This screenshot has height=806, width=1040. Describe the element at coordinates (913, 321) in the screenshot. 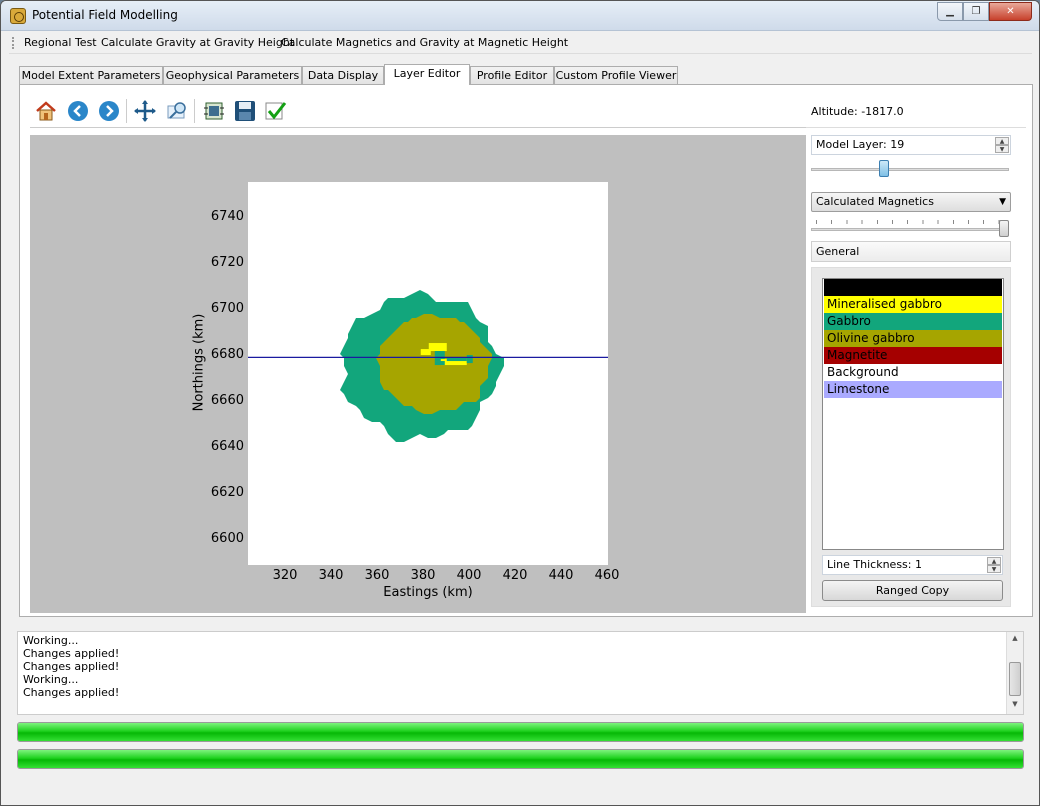

I see `layer-item: Gabbro` at that location.